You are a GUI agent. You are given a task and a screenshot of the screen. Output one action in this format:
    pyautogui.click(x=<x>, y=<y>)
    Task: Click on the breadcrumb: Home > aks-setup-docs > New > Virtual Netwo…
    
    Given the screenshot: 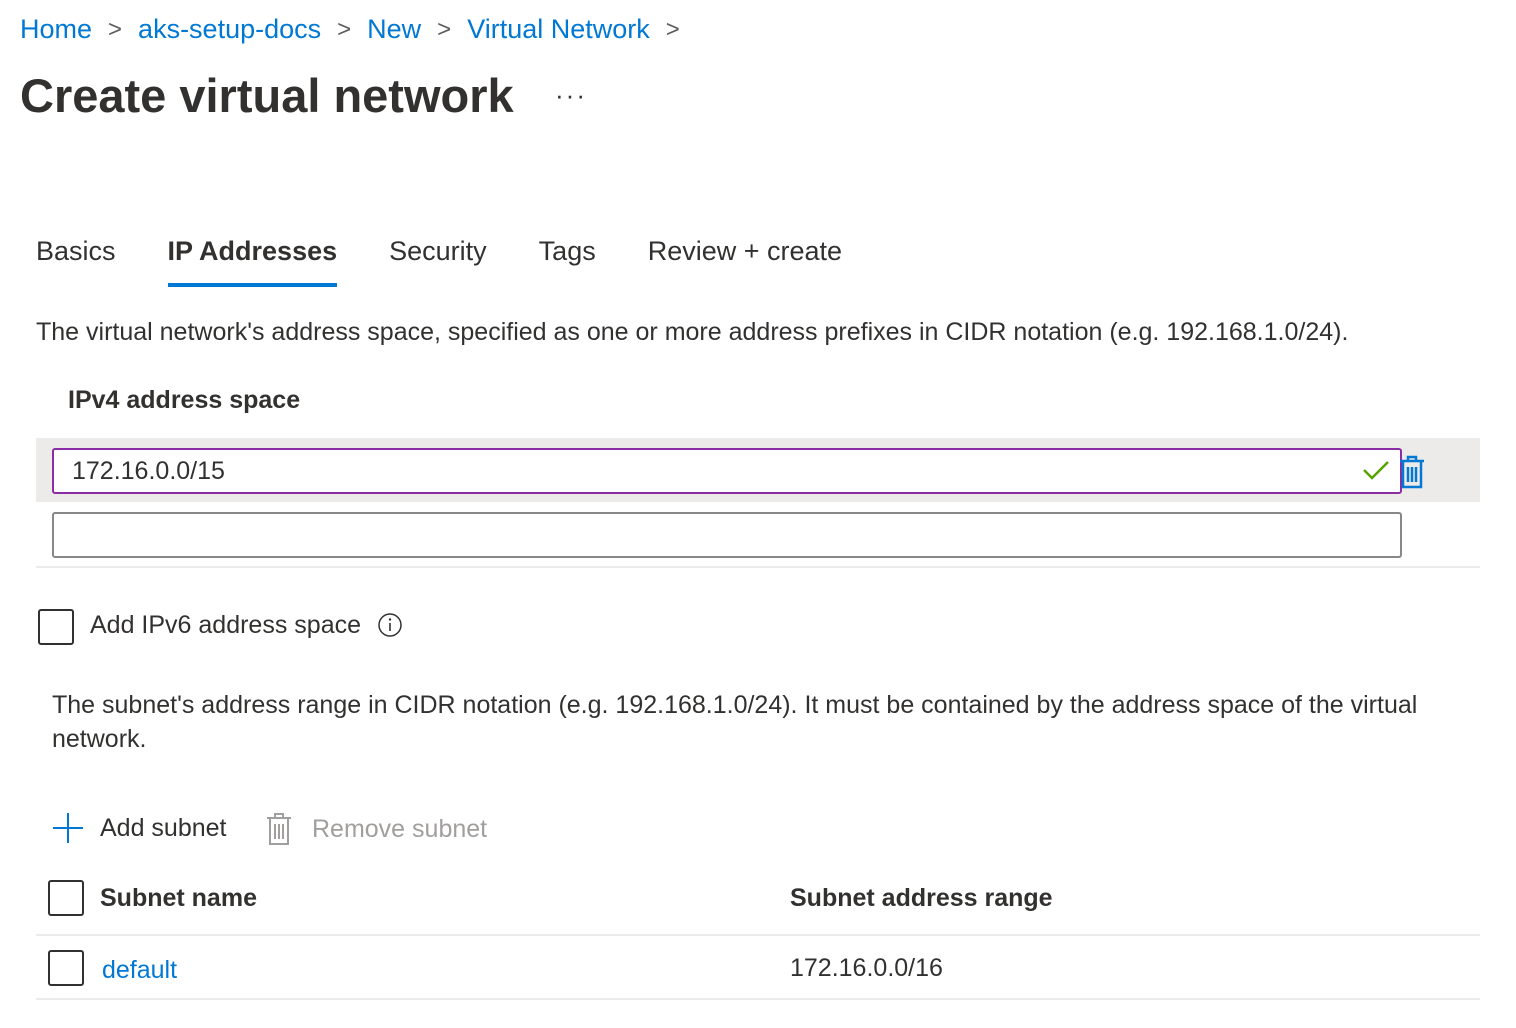 What is the action you would take?
    pyautogui.click(x=358, y=29)
    